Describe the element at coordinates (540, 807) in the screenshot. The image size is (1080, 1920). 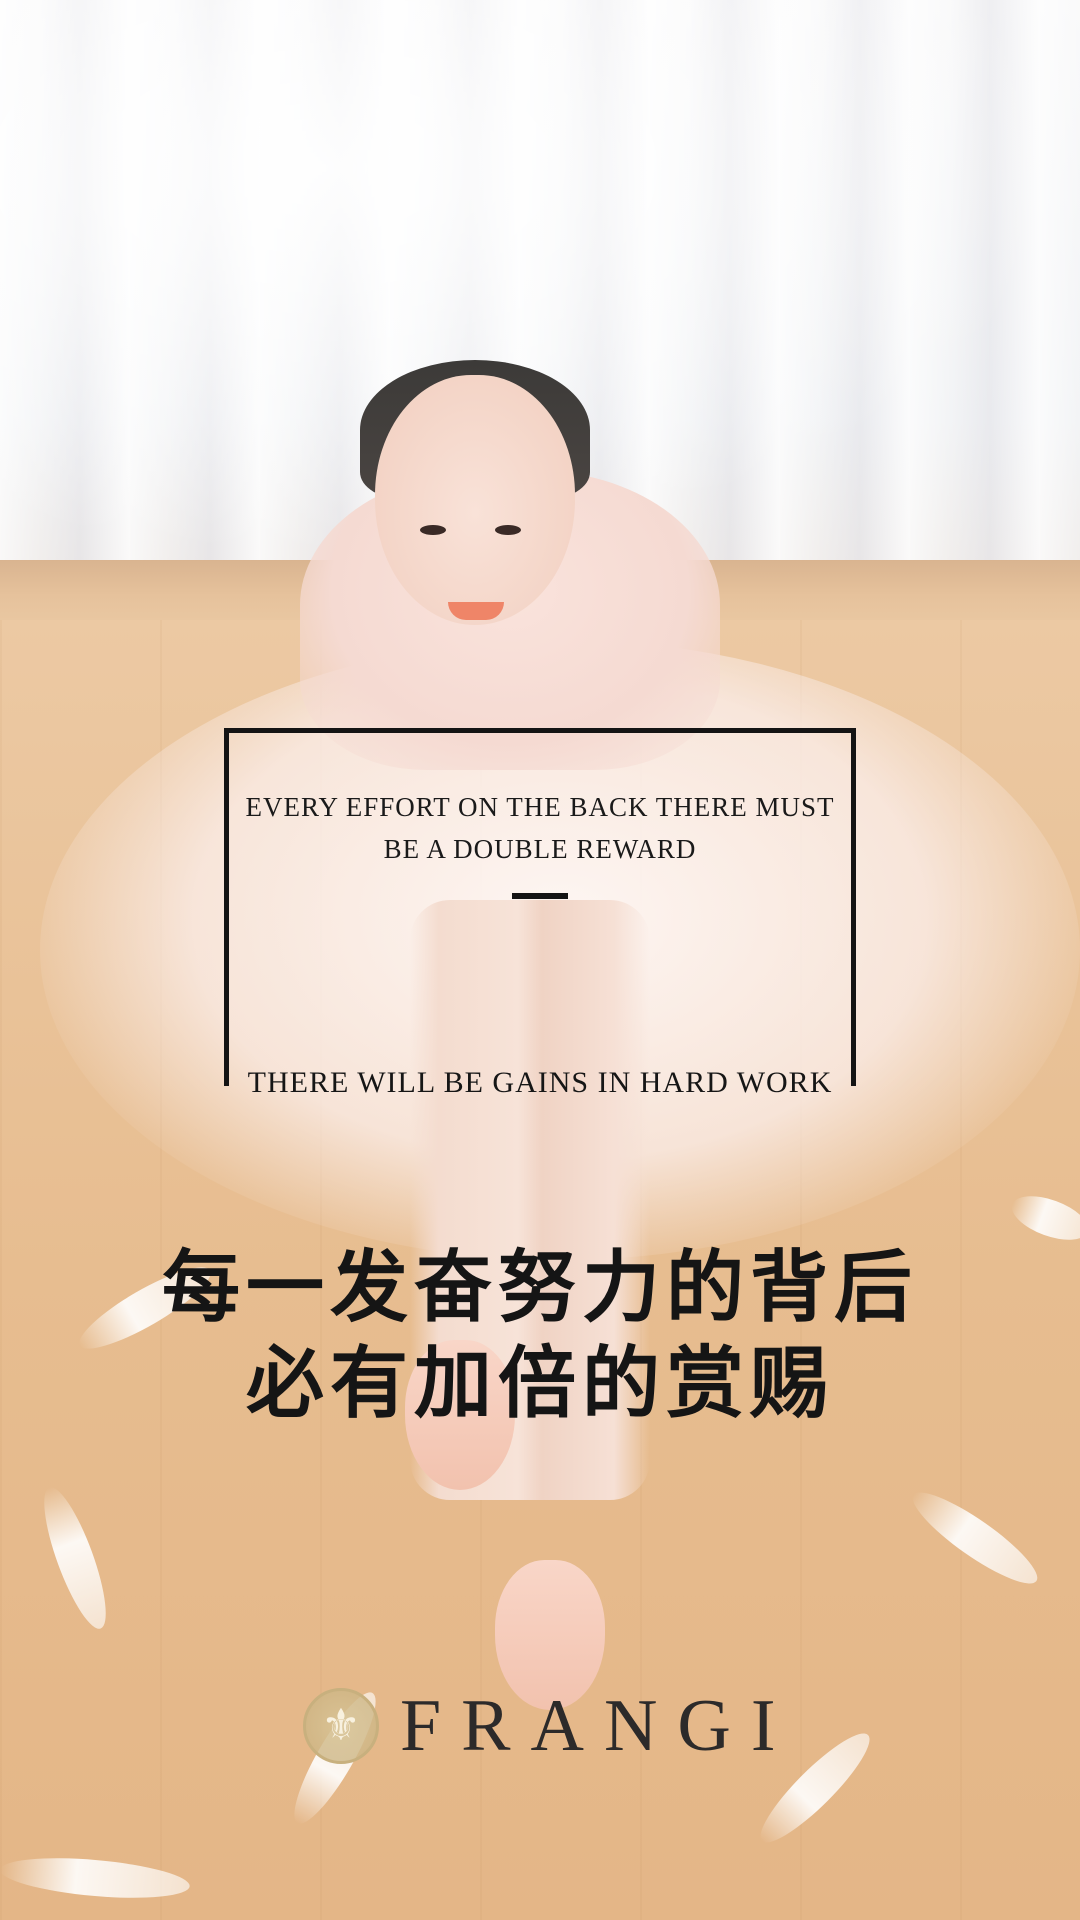
I see `quote-line-1: EVERY EFFORT ON THE BACK THERE MUST` at that location.